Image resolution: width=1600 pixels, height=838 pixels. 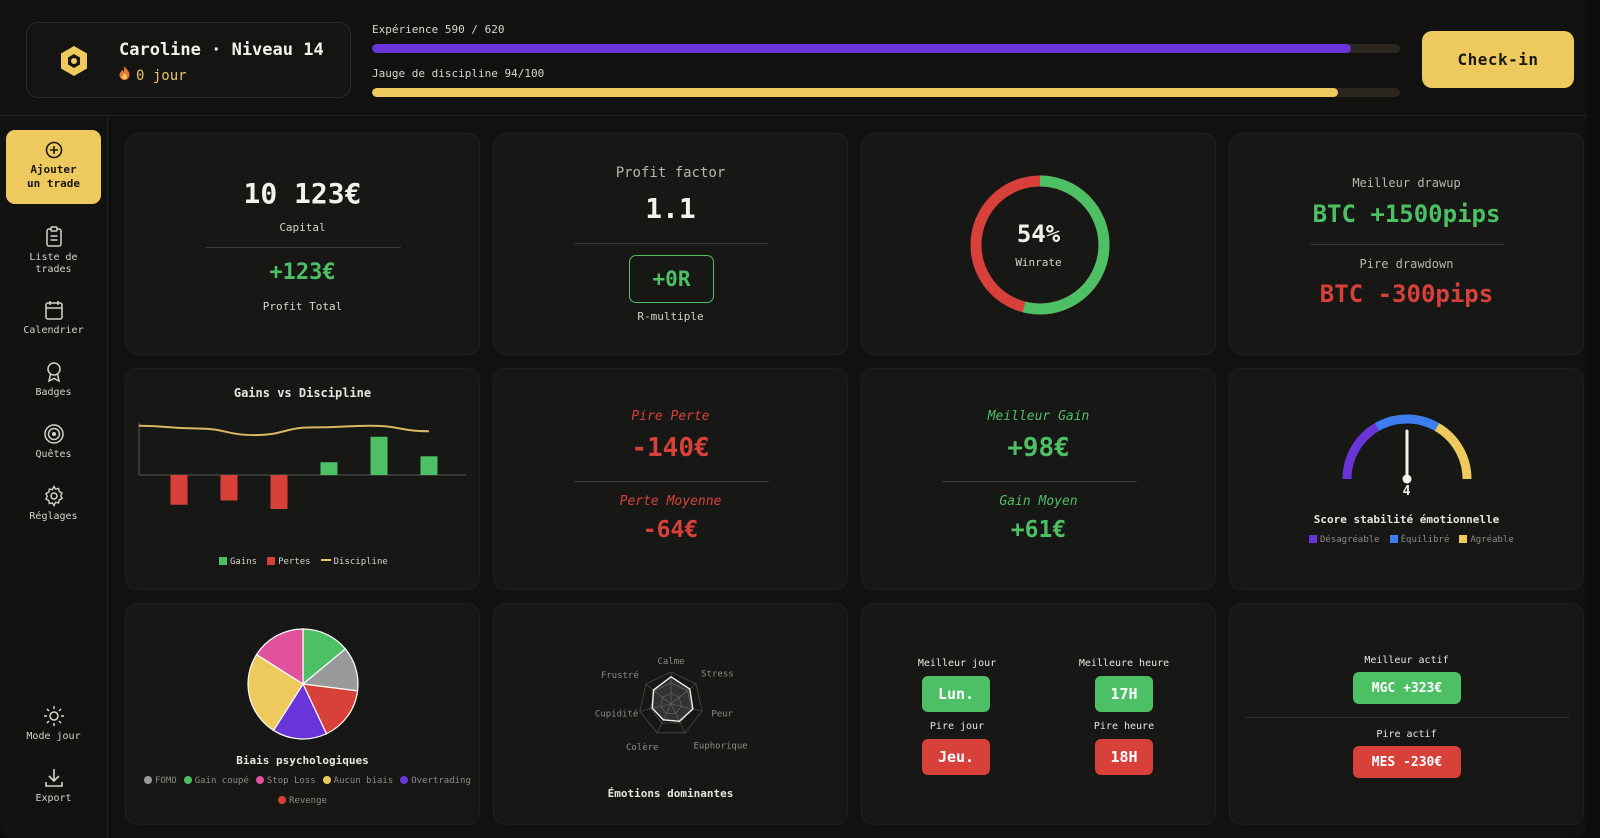 What do you see at coordinates (957, 726) in the screenshot?
I see `worst-day-label: Pire jour` at bounding box center [957, 726].